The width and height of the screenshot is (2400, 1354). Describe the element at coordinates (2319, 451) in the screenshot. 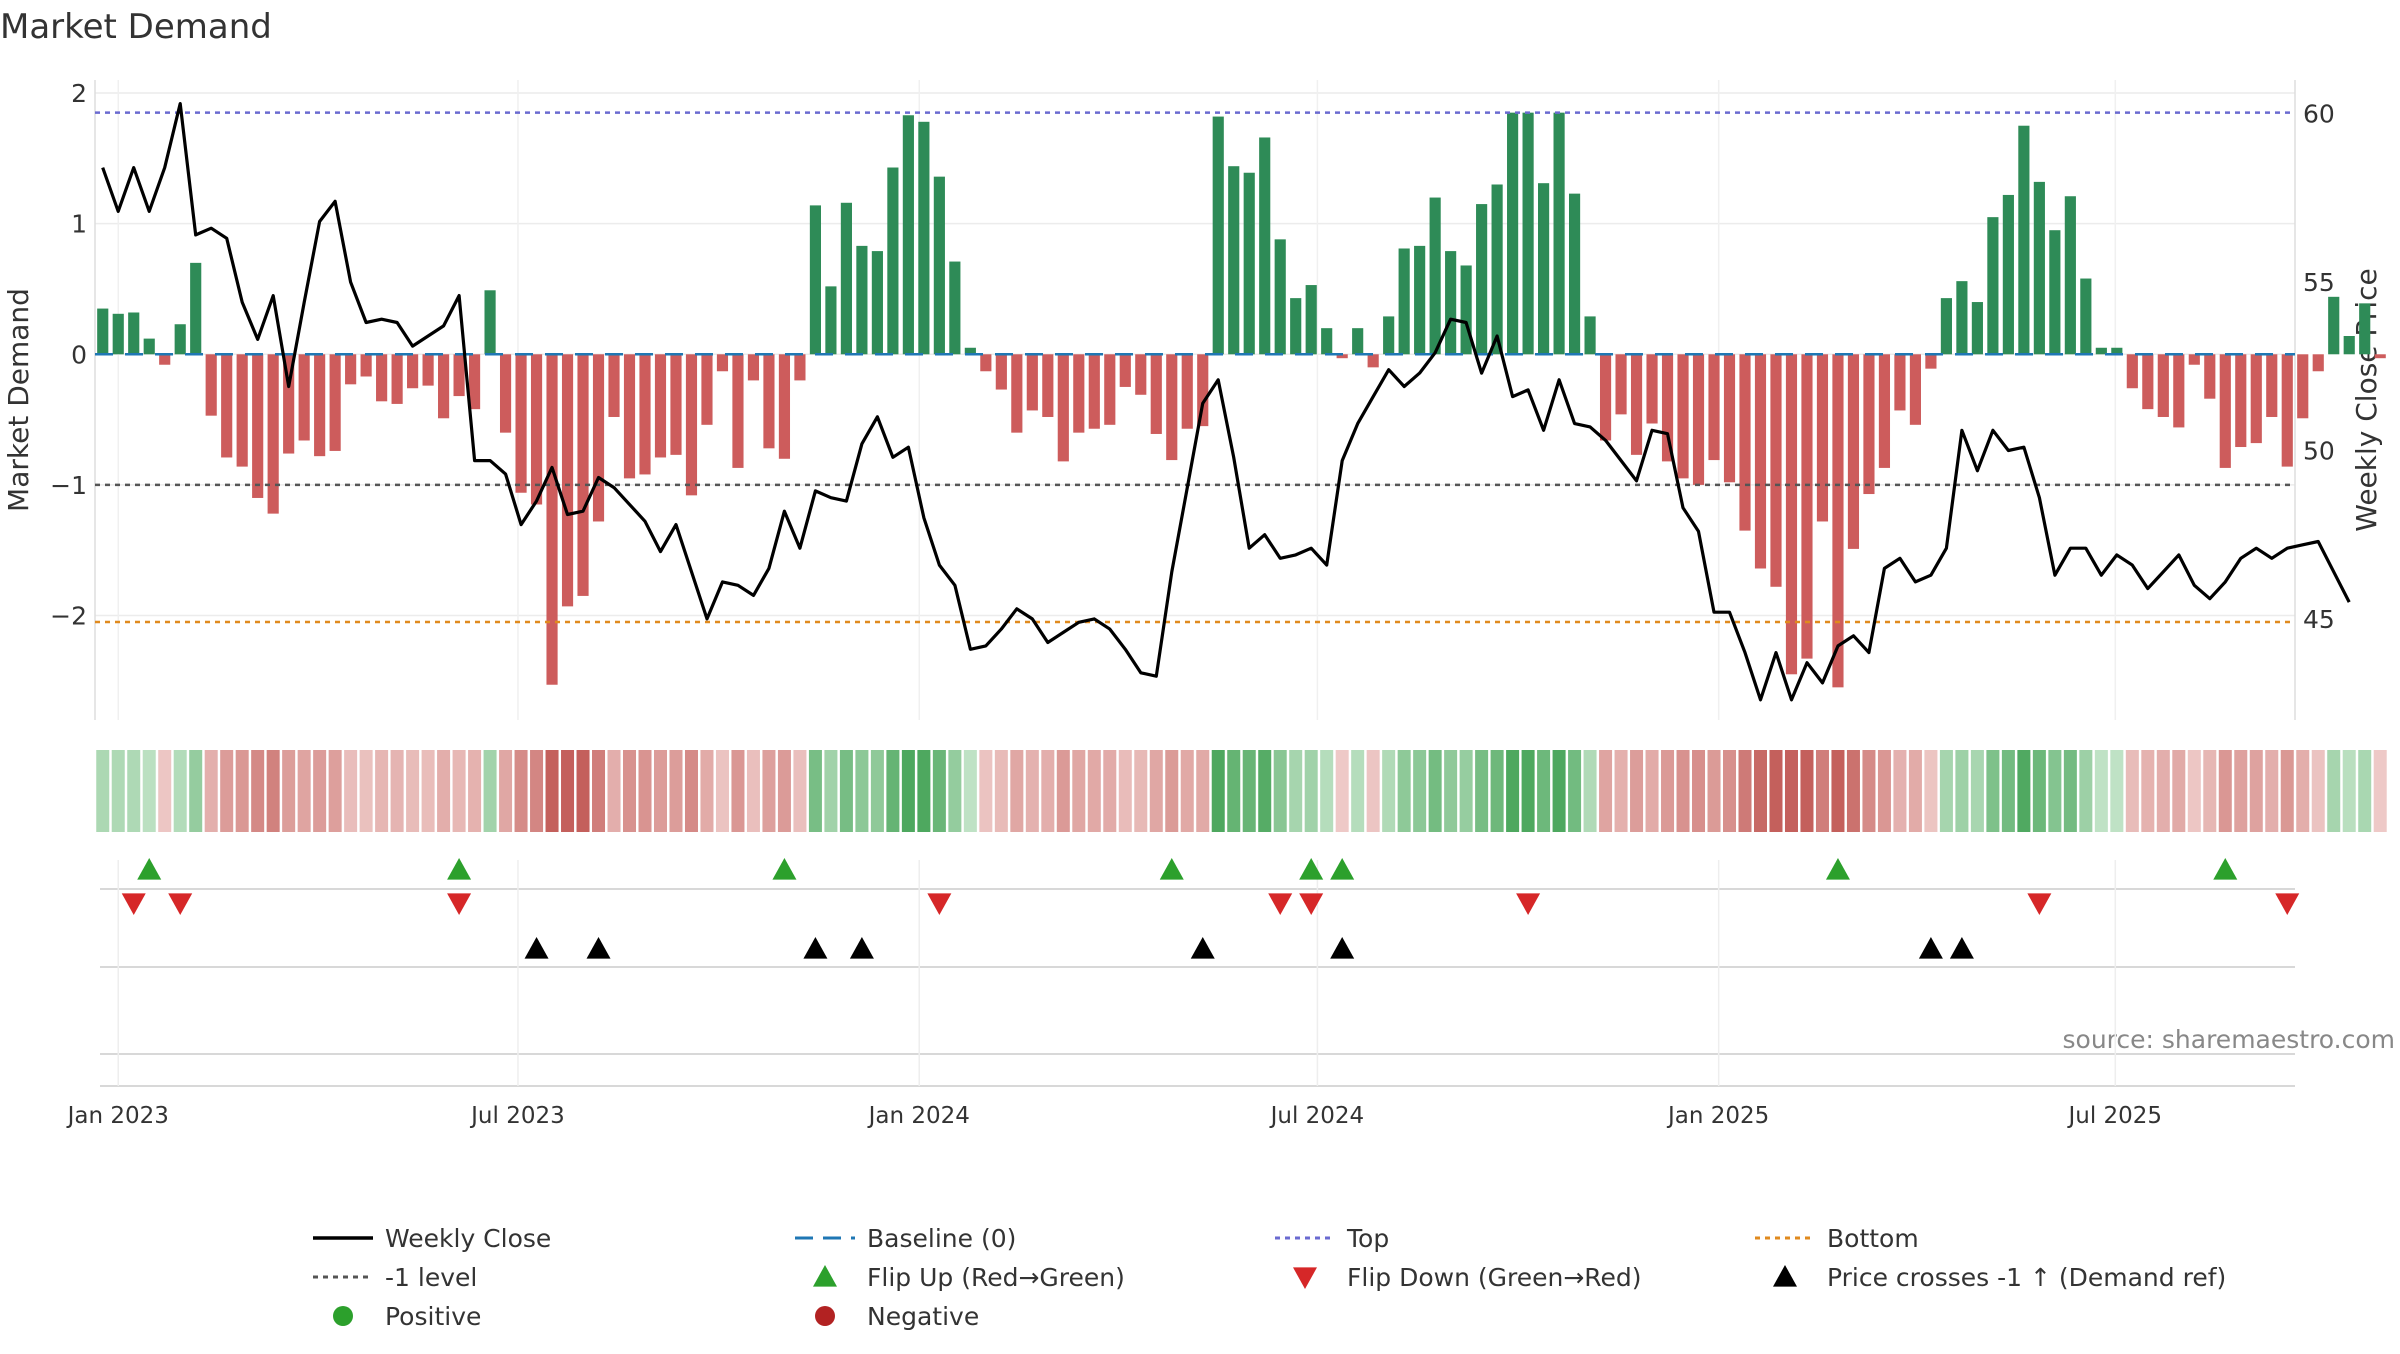

I see `y2-tick-label: 50` at that location.